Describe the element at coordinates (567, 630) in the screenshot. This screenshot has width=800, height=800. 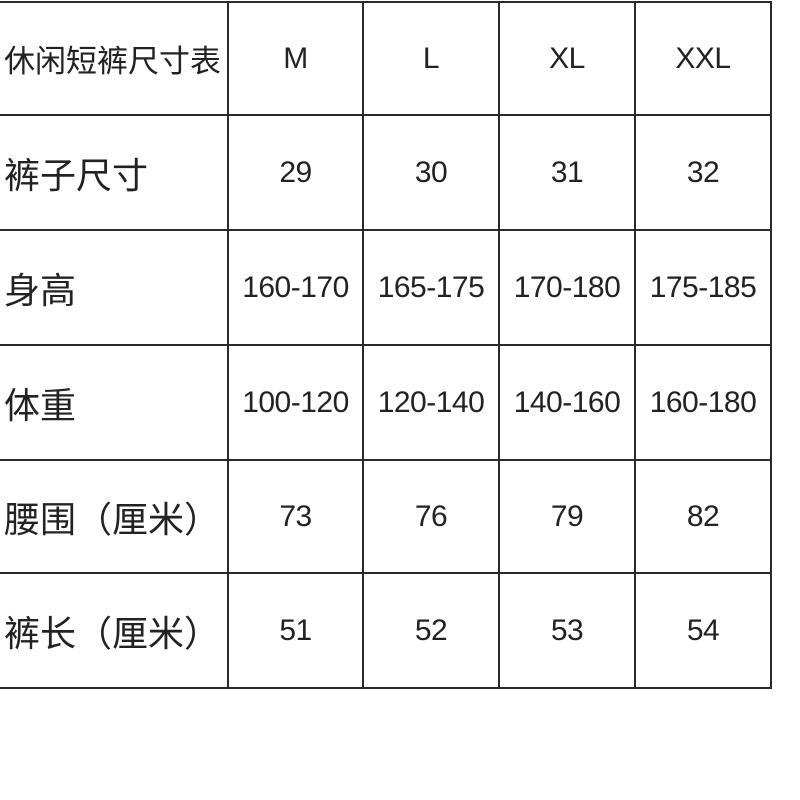
I see `table-cell: 53` at that location.